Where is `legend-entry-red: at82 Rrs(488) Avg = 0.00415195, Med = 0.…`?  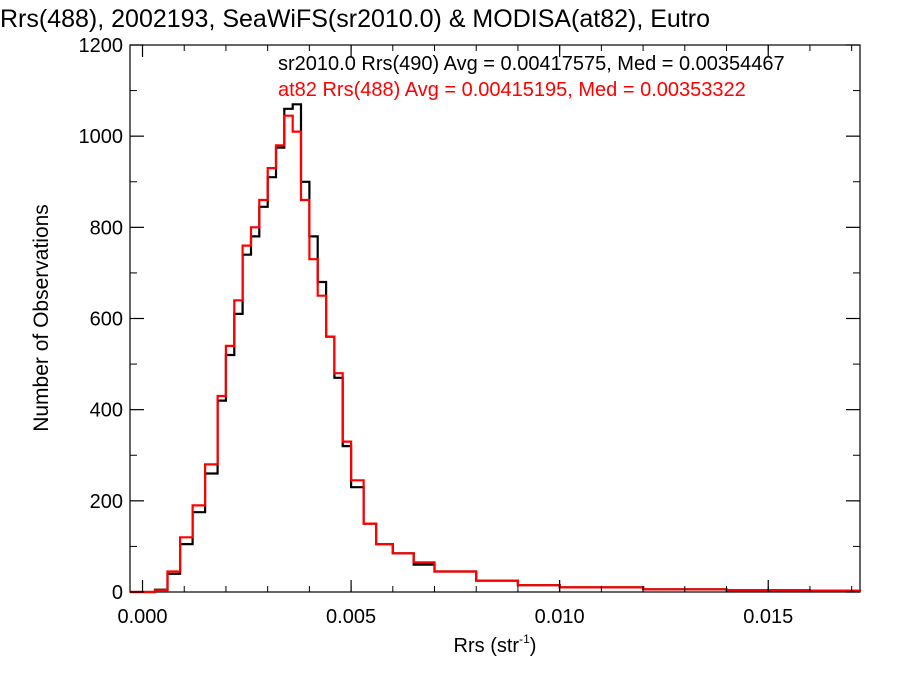 legend-entry-red: at82 Rrs(488) Avg = 0.00415195, Med = 0.… is located at coordinates (512, 90).